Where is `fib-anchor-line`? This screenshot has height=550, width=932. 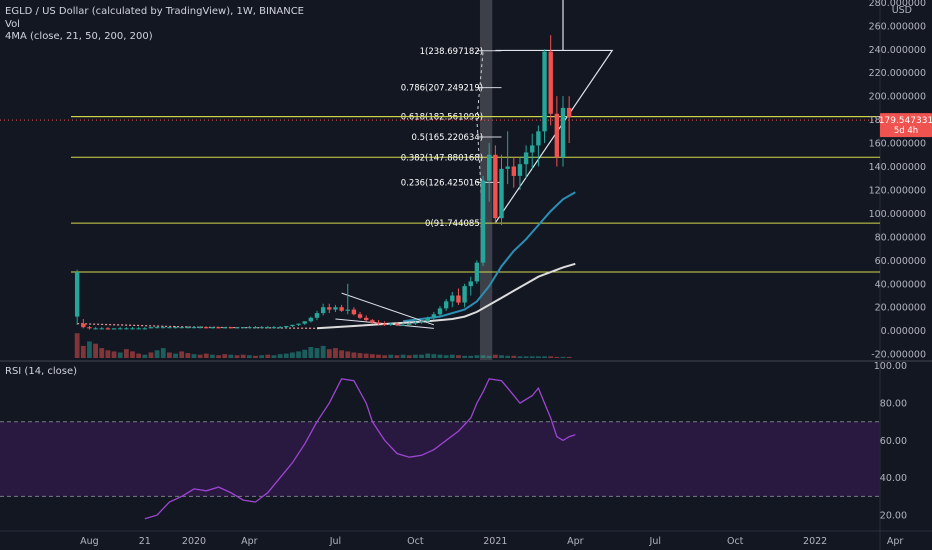 fib-anchor-line is located at coordinates (480, 137).